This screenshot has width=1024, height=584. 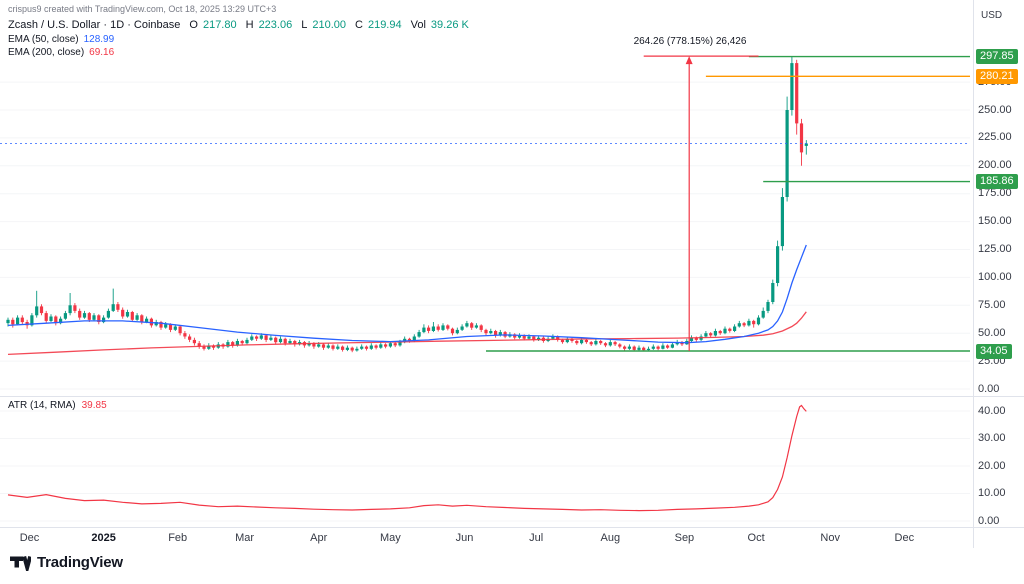 I want to click on time-axis-label: Mar, so click(x=245, y=538).